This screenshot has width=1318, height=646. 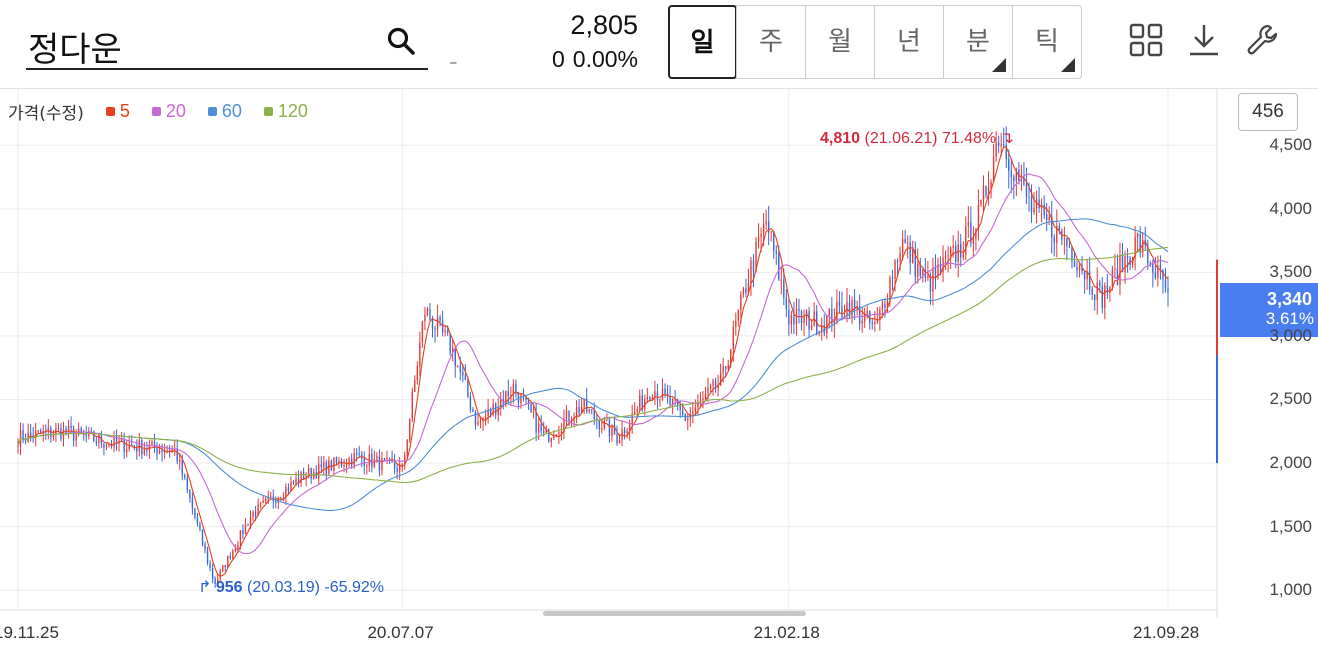 What do you see at coordinates (1268, 112) in the screenshot?
I see `candle-count-badge: 456` at bounding box center [1268, 112].